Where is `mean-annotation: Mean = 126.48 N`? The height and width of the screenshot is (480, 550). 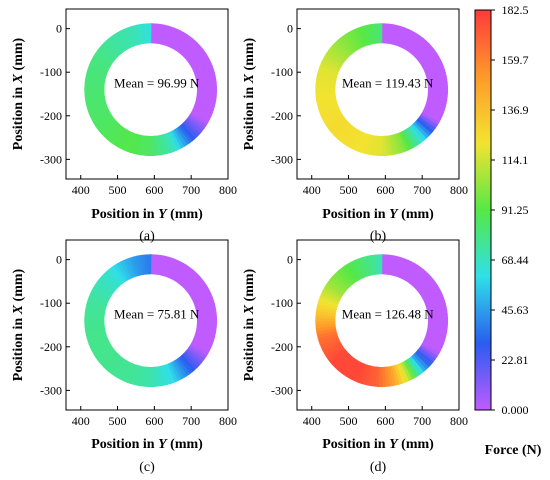
mean-annotation: Mean = 126.48 N is located at coordinates (388, 314).